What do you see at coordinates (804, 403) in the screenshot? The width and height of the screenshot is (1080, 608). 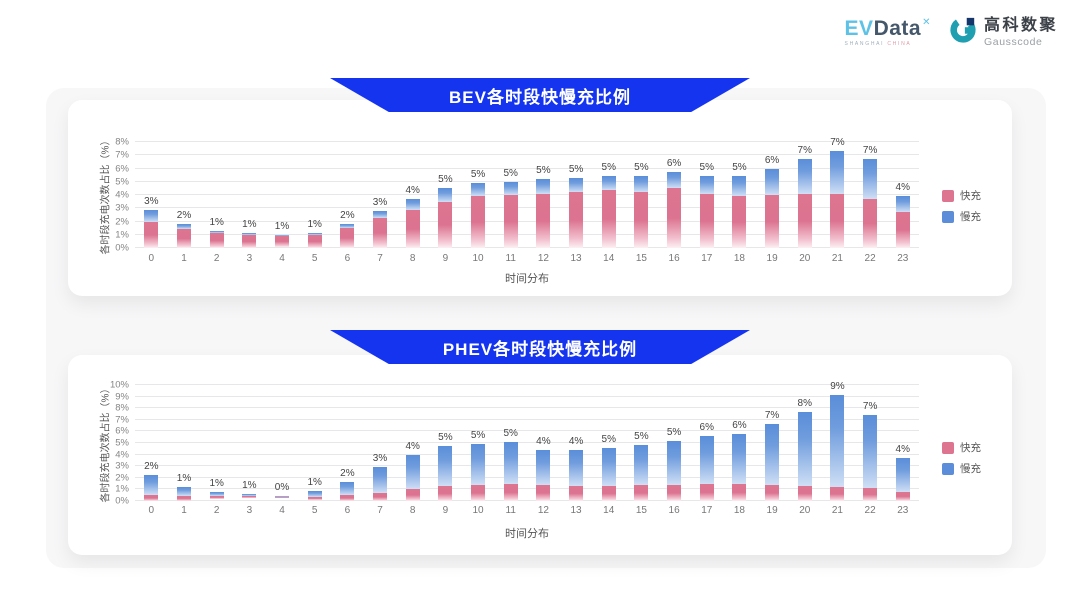 I see `bar-value-label: 8%` at bounding box center [804, 403].